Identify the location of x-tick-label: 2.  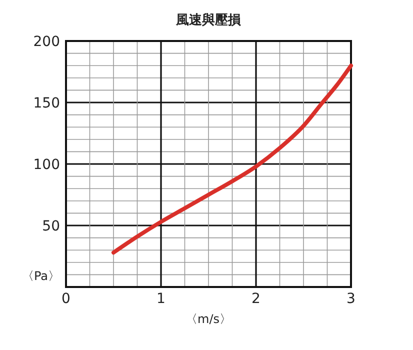
(256, 299).